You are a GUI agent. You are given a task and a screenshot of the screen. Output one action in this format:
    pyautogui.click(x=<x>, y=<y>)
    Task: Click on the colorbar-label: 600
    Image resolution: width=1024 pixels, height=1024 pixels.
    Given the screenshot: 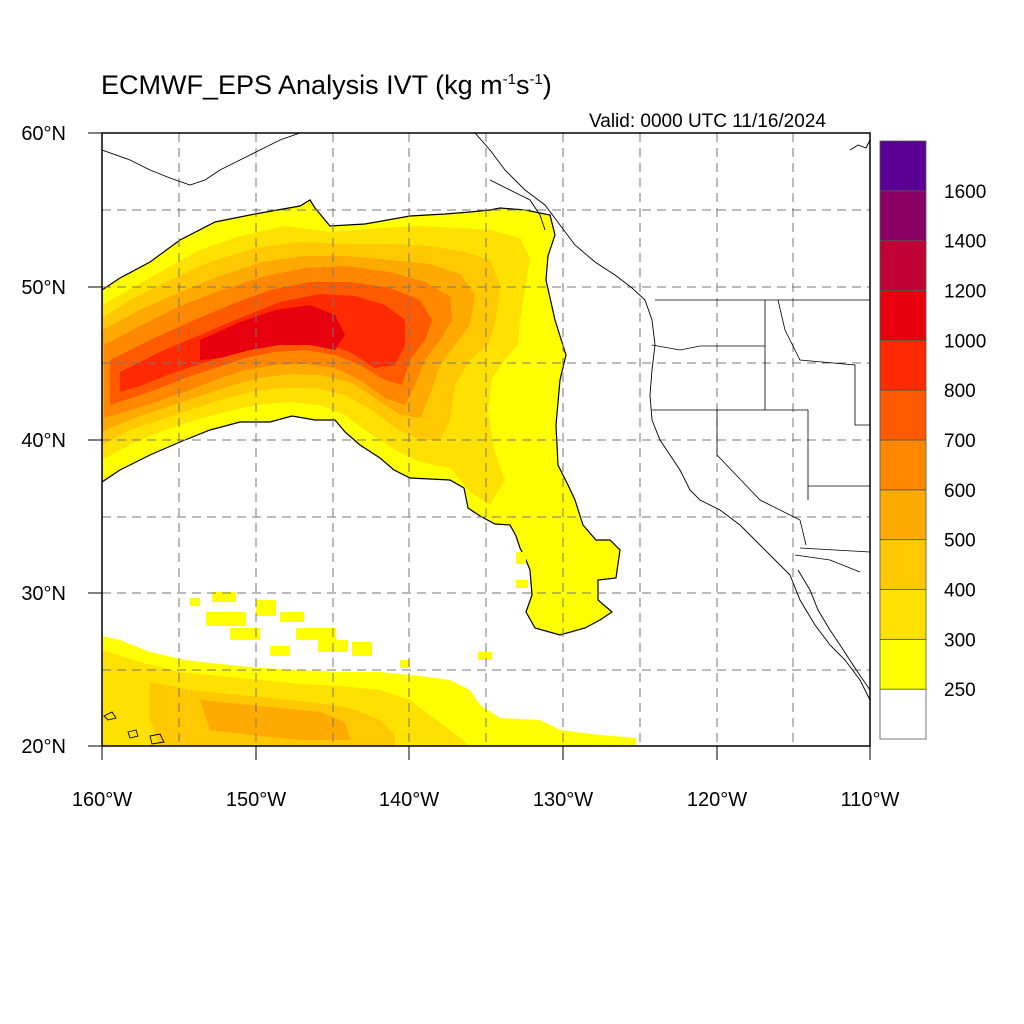 What is the action you would take?
    pyautogui.click(x=960, y=491)
    